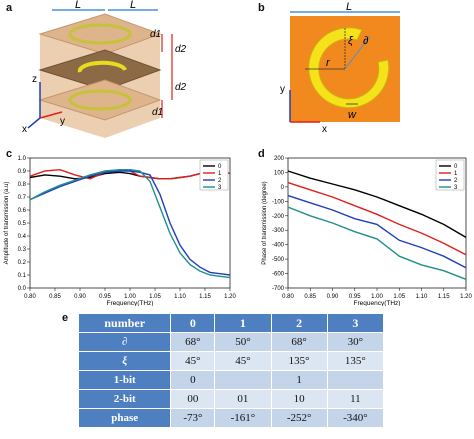 This screenshot has height=439, width=474. I want to click on y-tick-label: 0.5, so click(22, 224).